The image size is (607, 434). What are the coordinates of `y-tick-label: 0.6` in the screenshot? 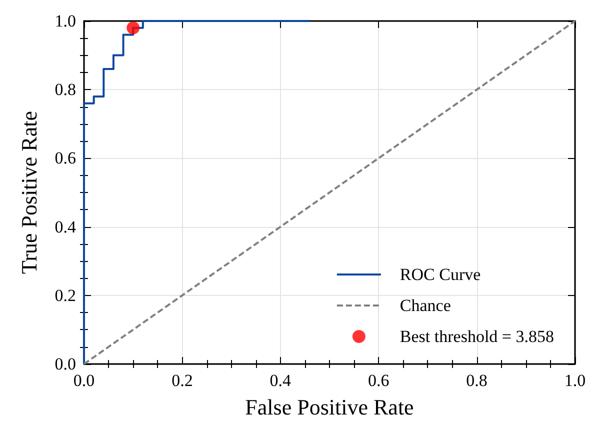 It's located at (65, 158).